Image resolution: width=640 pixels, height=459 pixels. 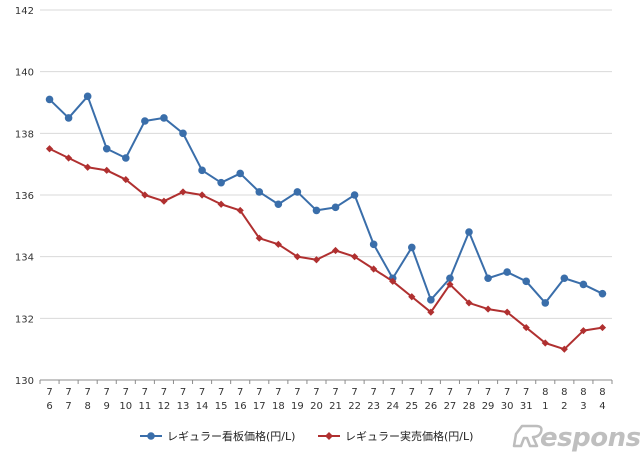 I want to click on x-tick-label-day: 19, so click(x=297, y=406).